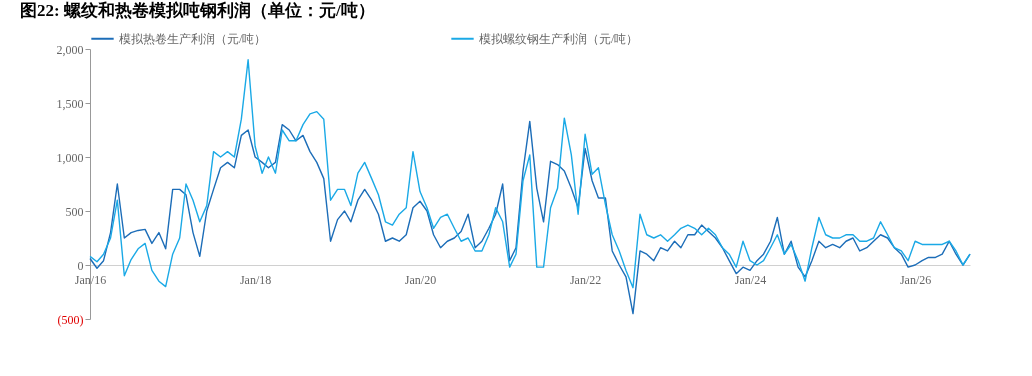 The image size is (1032, 376). I want to click on chart-title: 图22: 螺纹和热卷模拟吨钢利润（单位：元/吨）, so click(197, 10).